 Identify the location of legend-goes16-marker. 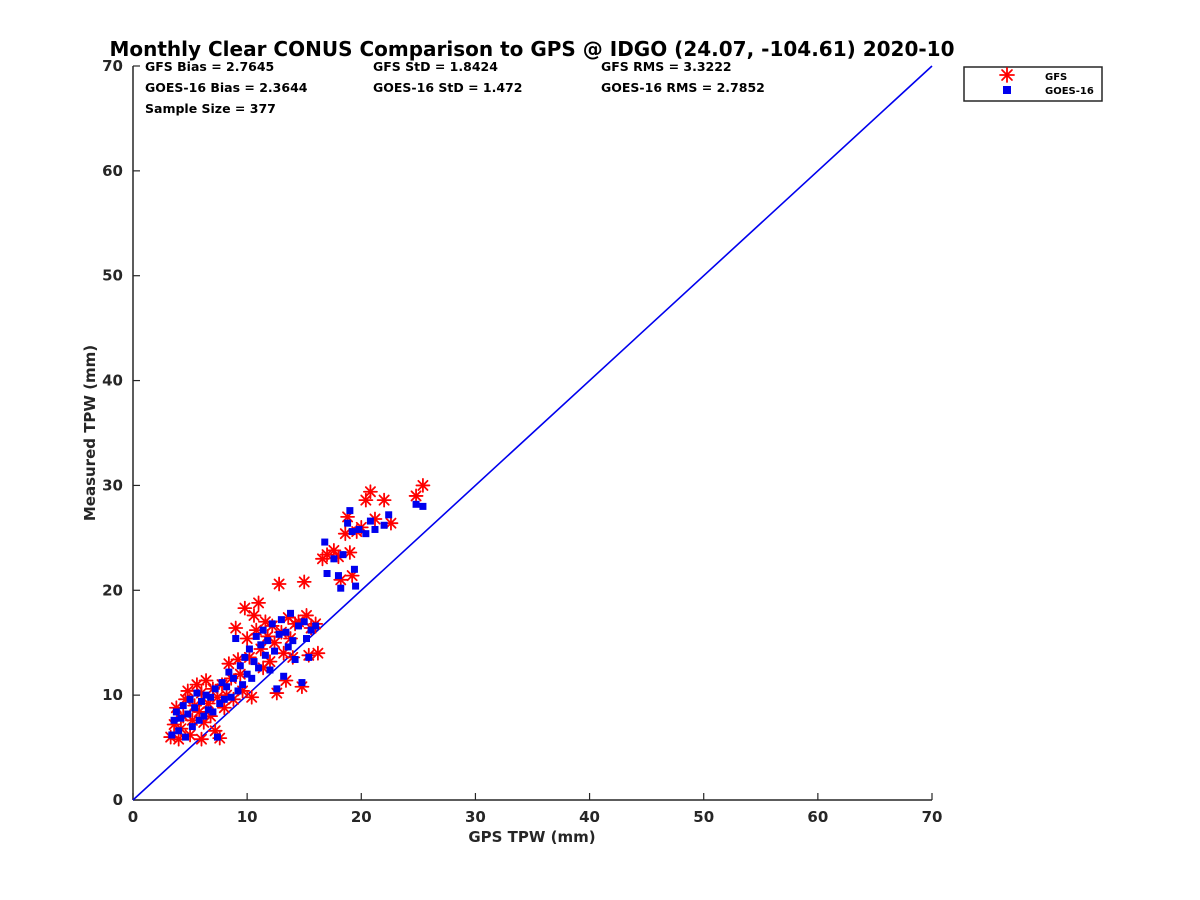
(1007, 90).